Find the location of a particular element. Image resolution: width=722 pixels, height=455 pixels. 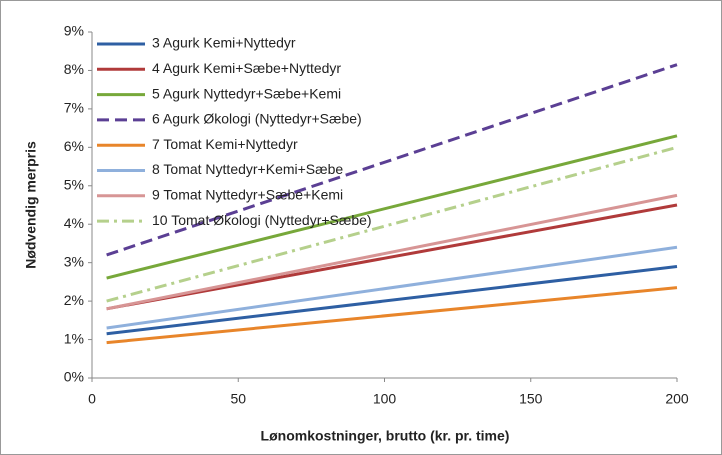

y-tick-label: 5% is located at coordinates (74, 184).